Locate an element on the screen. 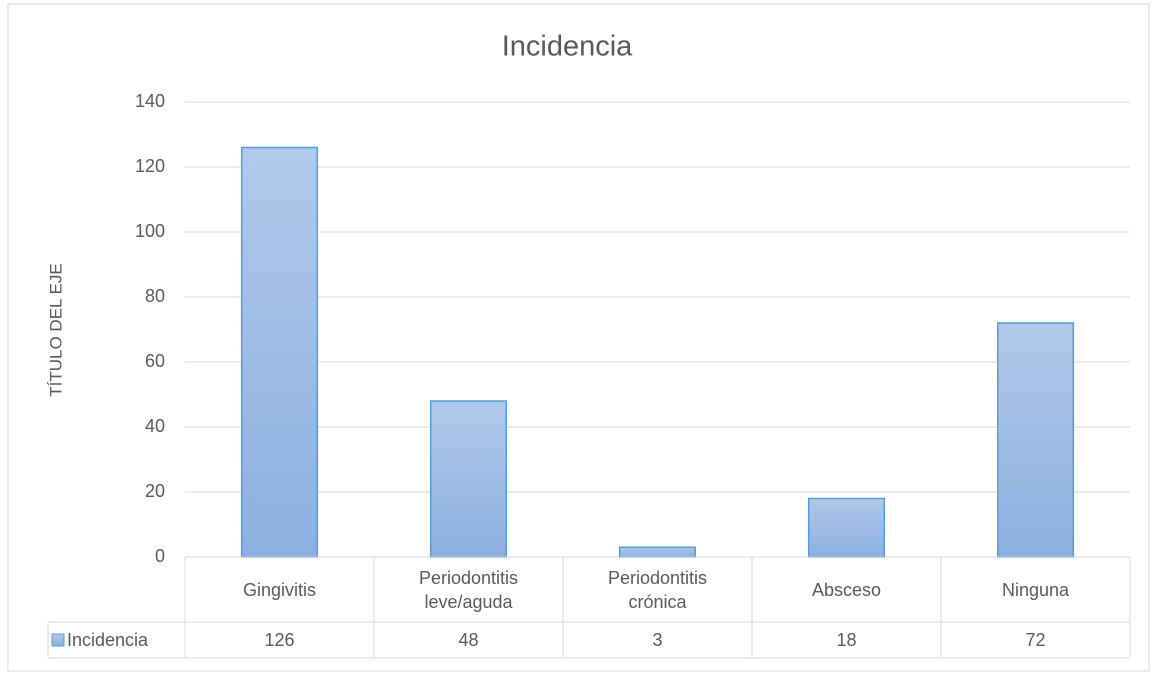  y-tick-label: 20 is located at coordinates (155, 491).